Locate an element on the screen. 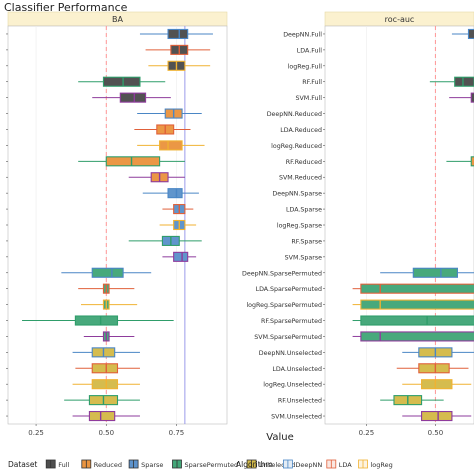 This screenshot has width=474, height=474. legend-title: Dataset is located at coordinates (22, 464).